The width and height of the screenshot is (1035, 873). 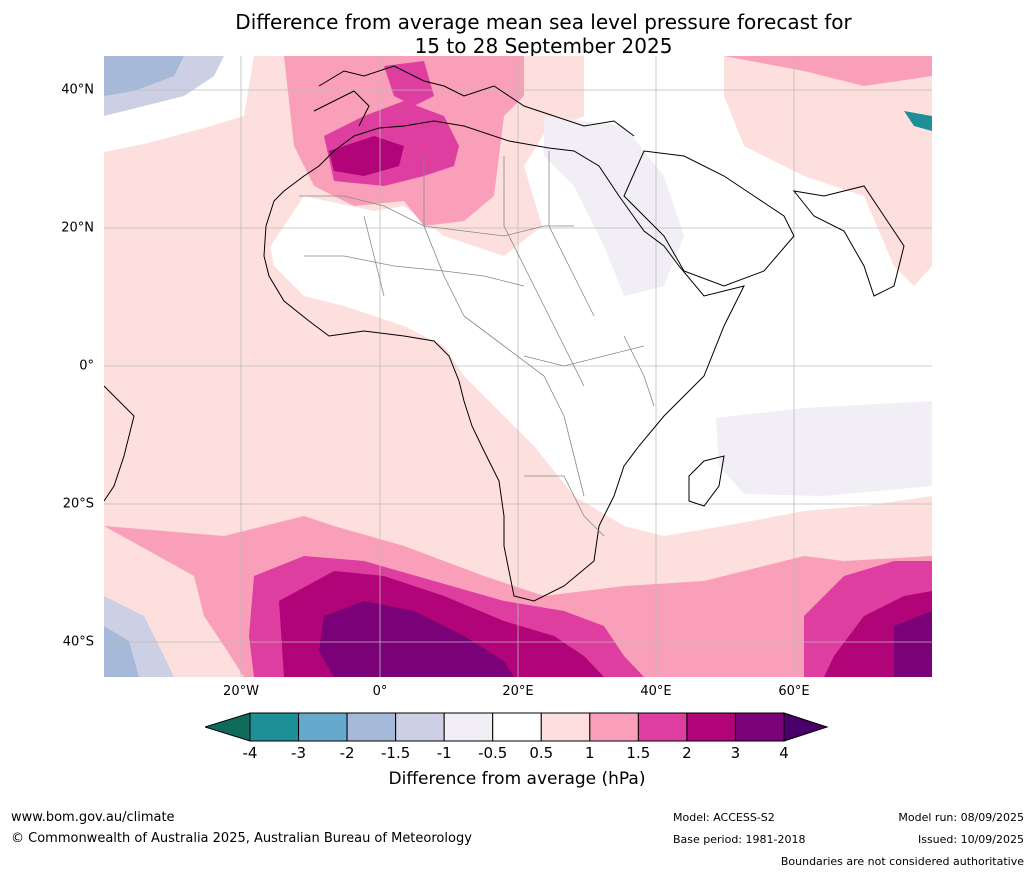 I want to click on colorbar-tick-label: -1, so click(x=444, y=753).